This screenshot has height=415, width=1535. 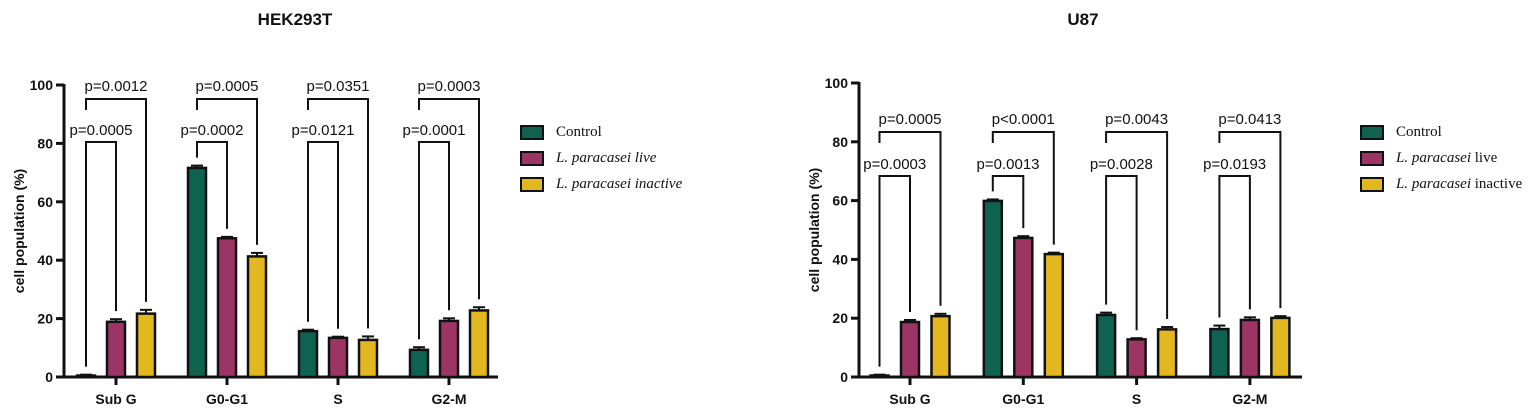 What do you see at coordinates (840, 259) in the screenshot?
I see `y-tick-label: 40` at bounding box center [840, 259].